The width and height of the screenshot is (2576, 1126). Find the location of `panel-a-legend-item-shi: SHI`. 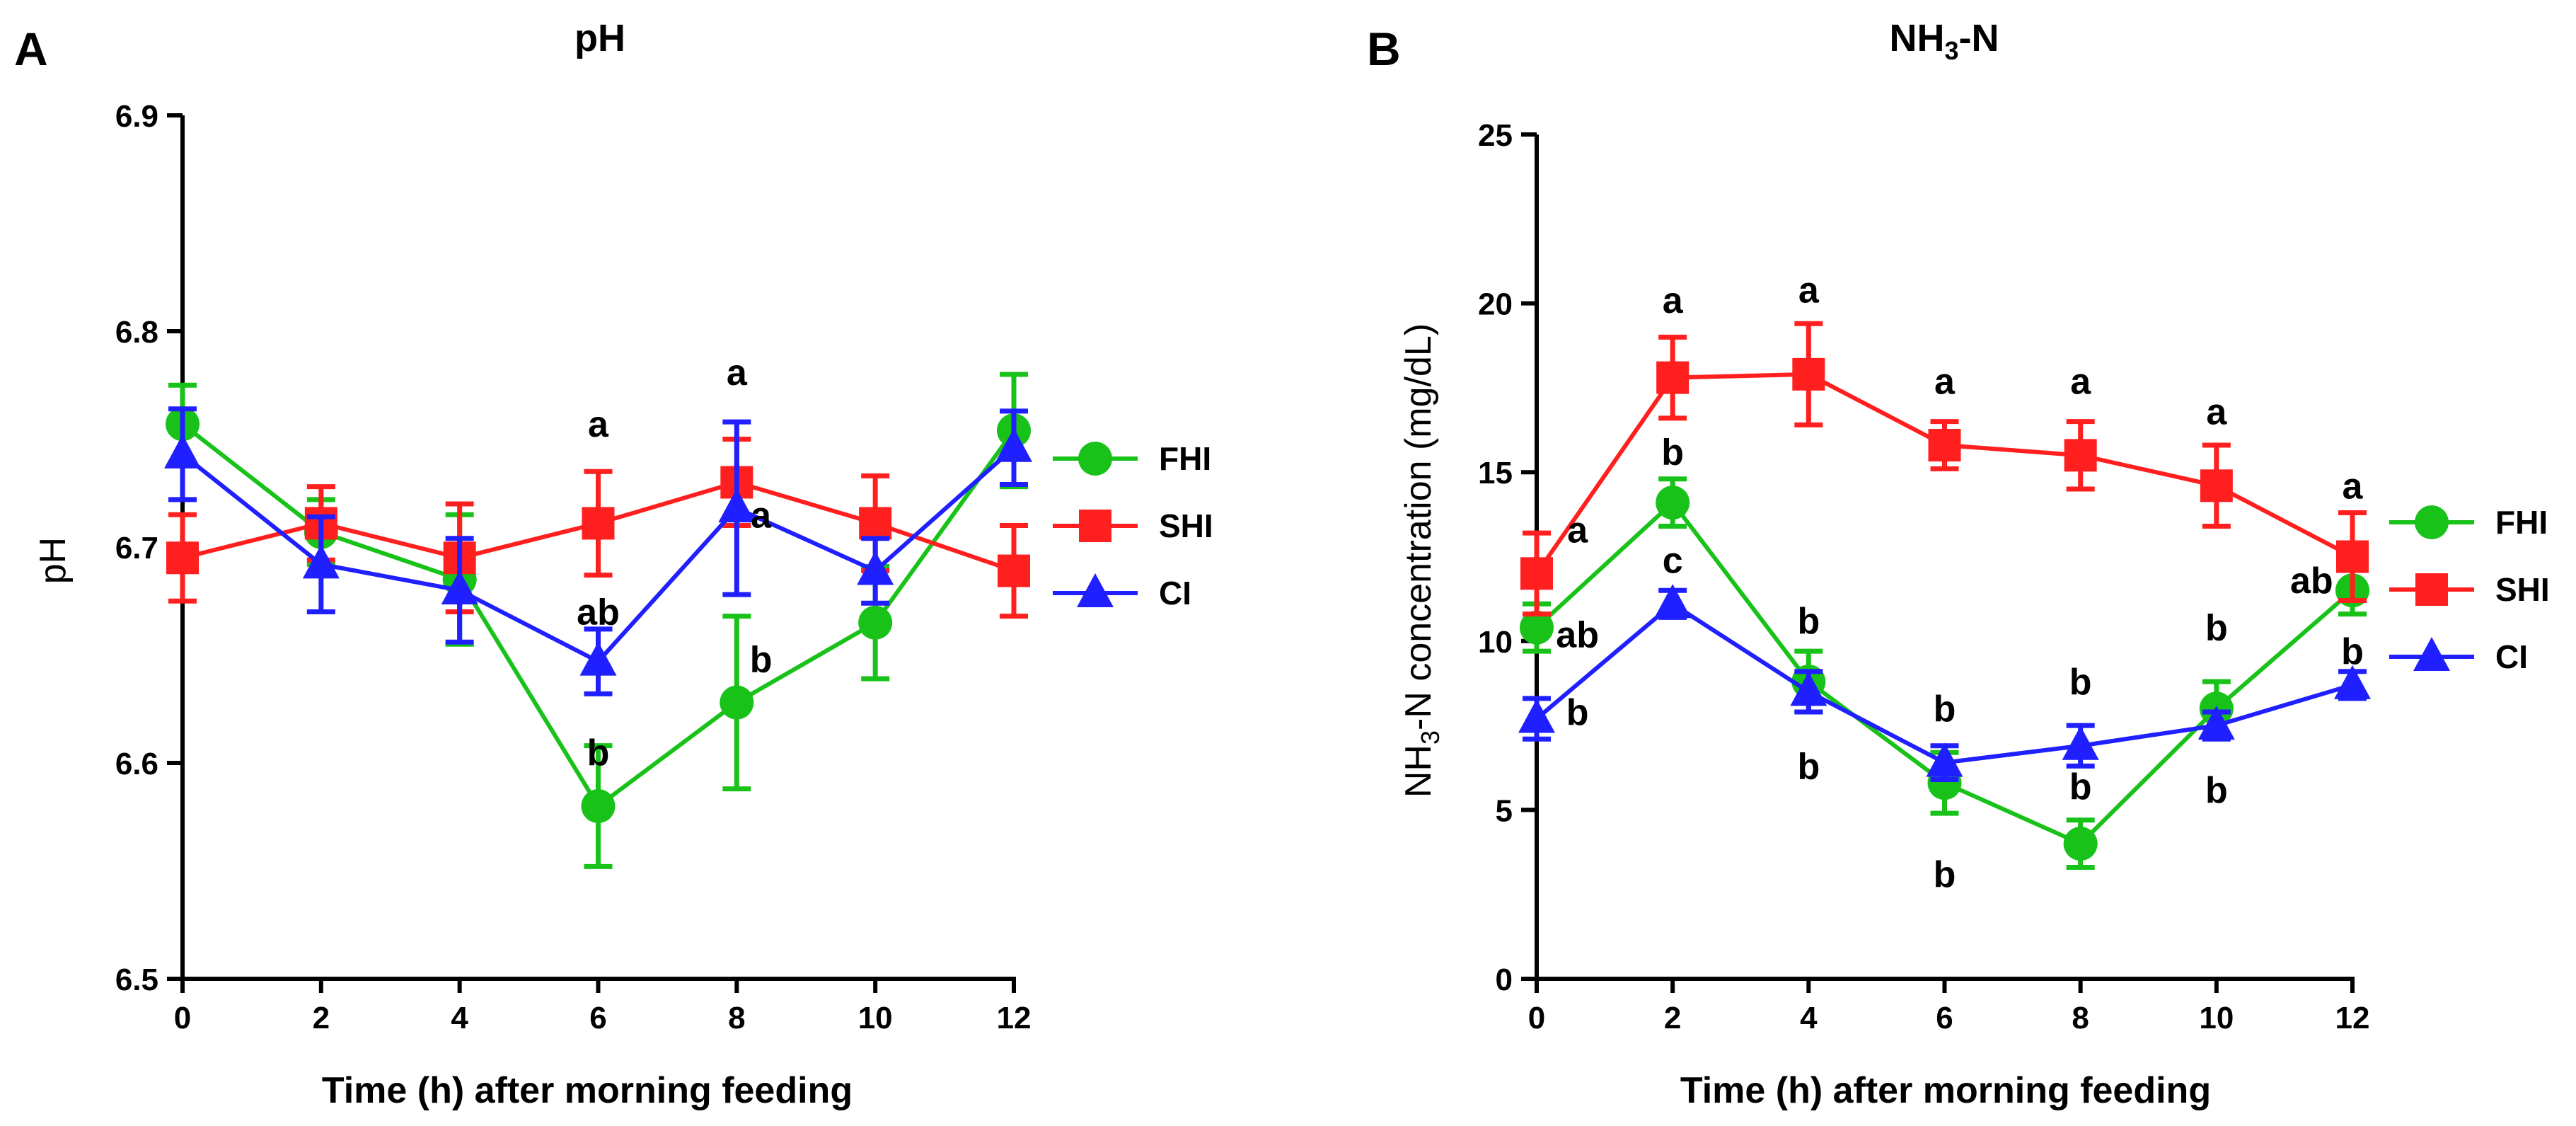

panel-a-legend-item-shi: SHI is located at coordinates (1133, 525).